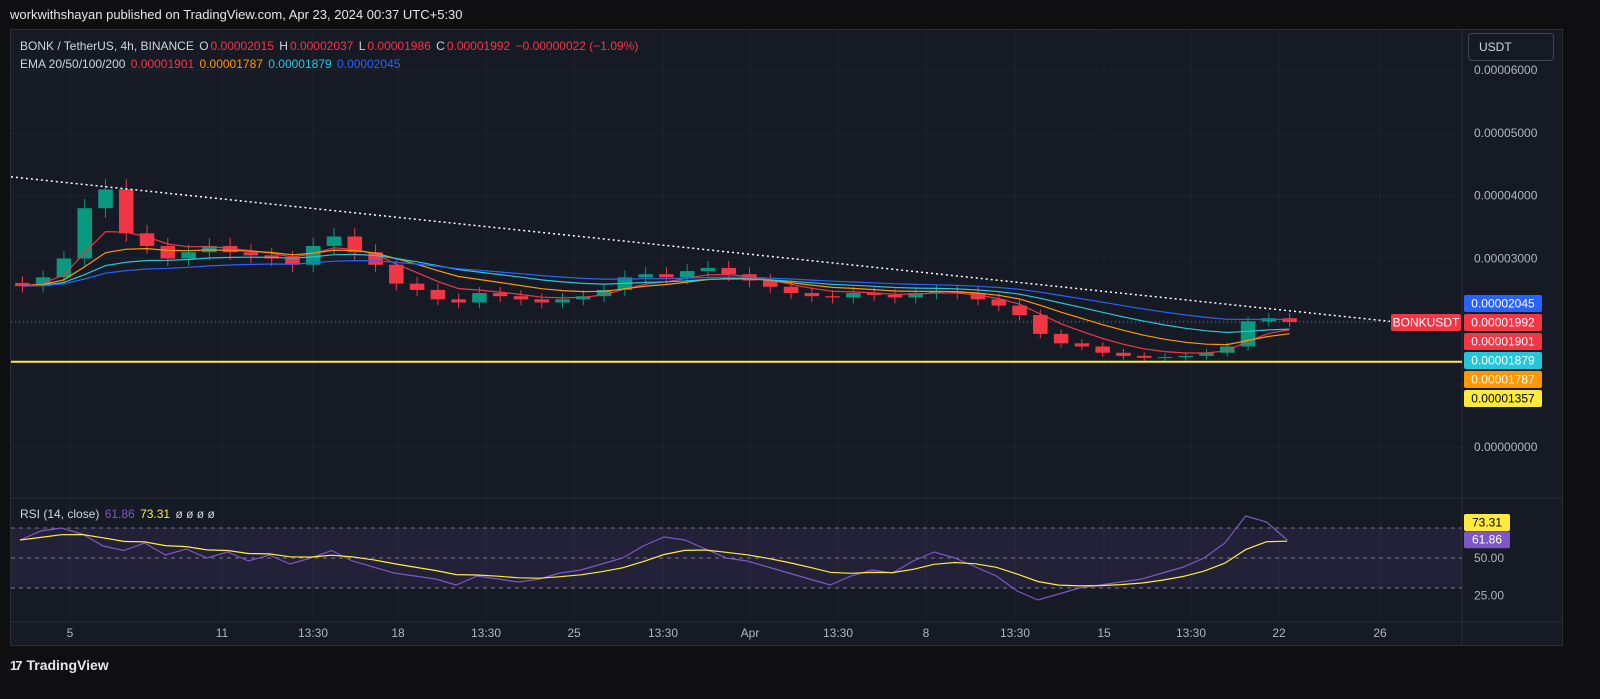  I want to click on ohlc-low: 0.00001986, so click(399, 46).